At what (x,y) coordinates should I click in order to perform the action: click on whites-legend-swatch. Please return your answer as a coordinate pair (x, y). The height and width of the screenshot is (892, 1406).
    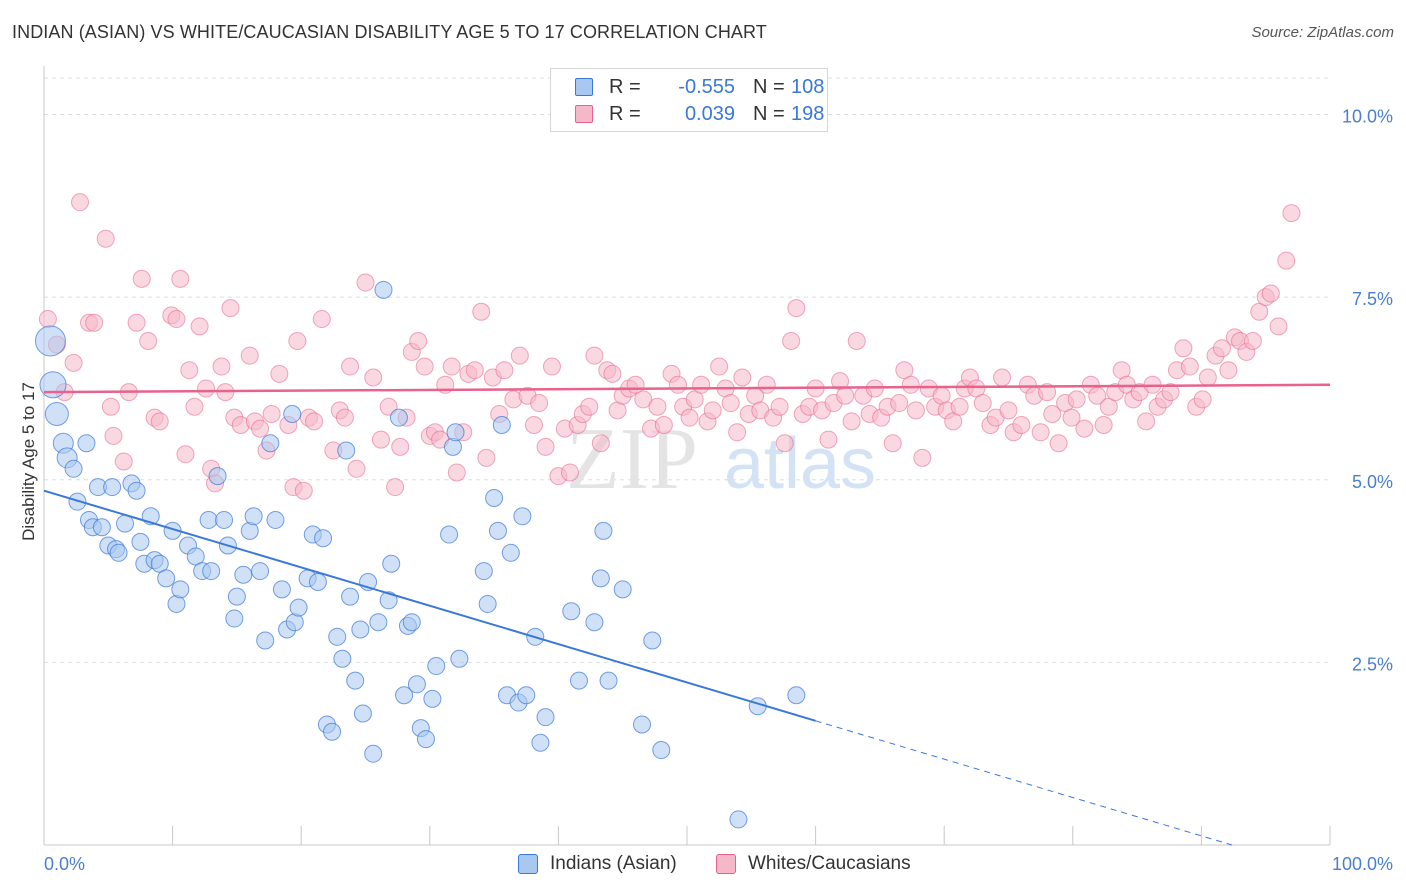
    Looking at the image, I should click on (726, 864).